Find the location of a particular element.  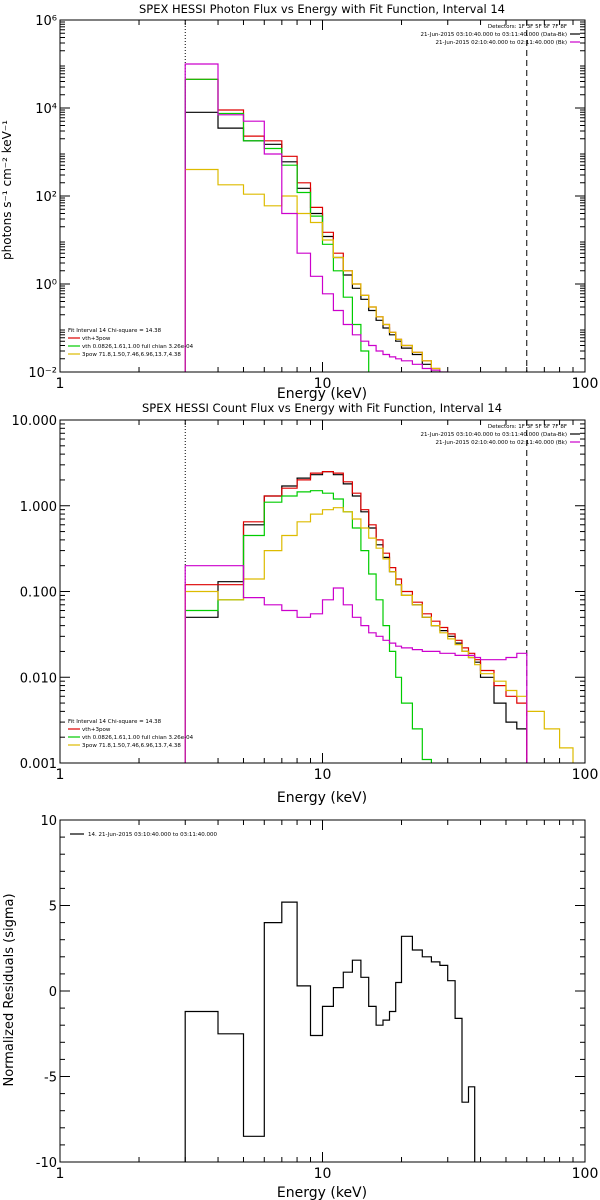

residuals-ylabel: Normalized Residuals (sigma) is located at coordinates (9, 989).